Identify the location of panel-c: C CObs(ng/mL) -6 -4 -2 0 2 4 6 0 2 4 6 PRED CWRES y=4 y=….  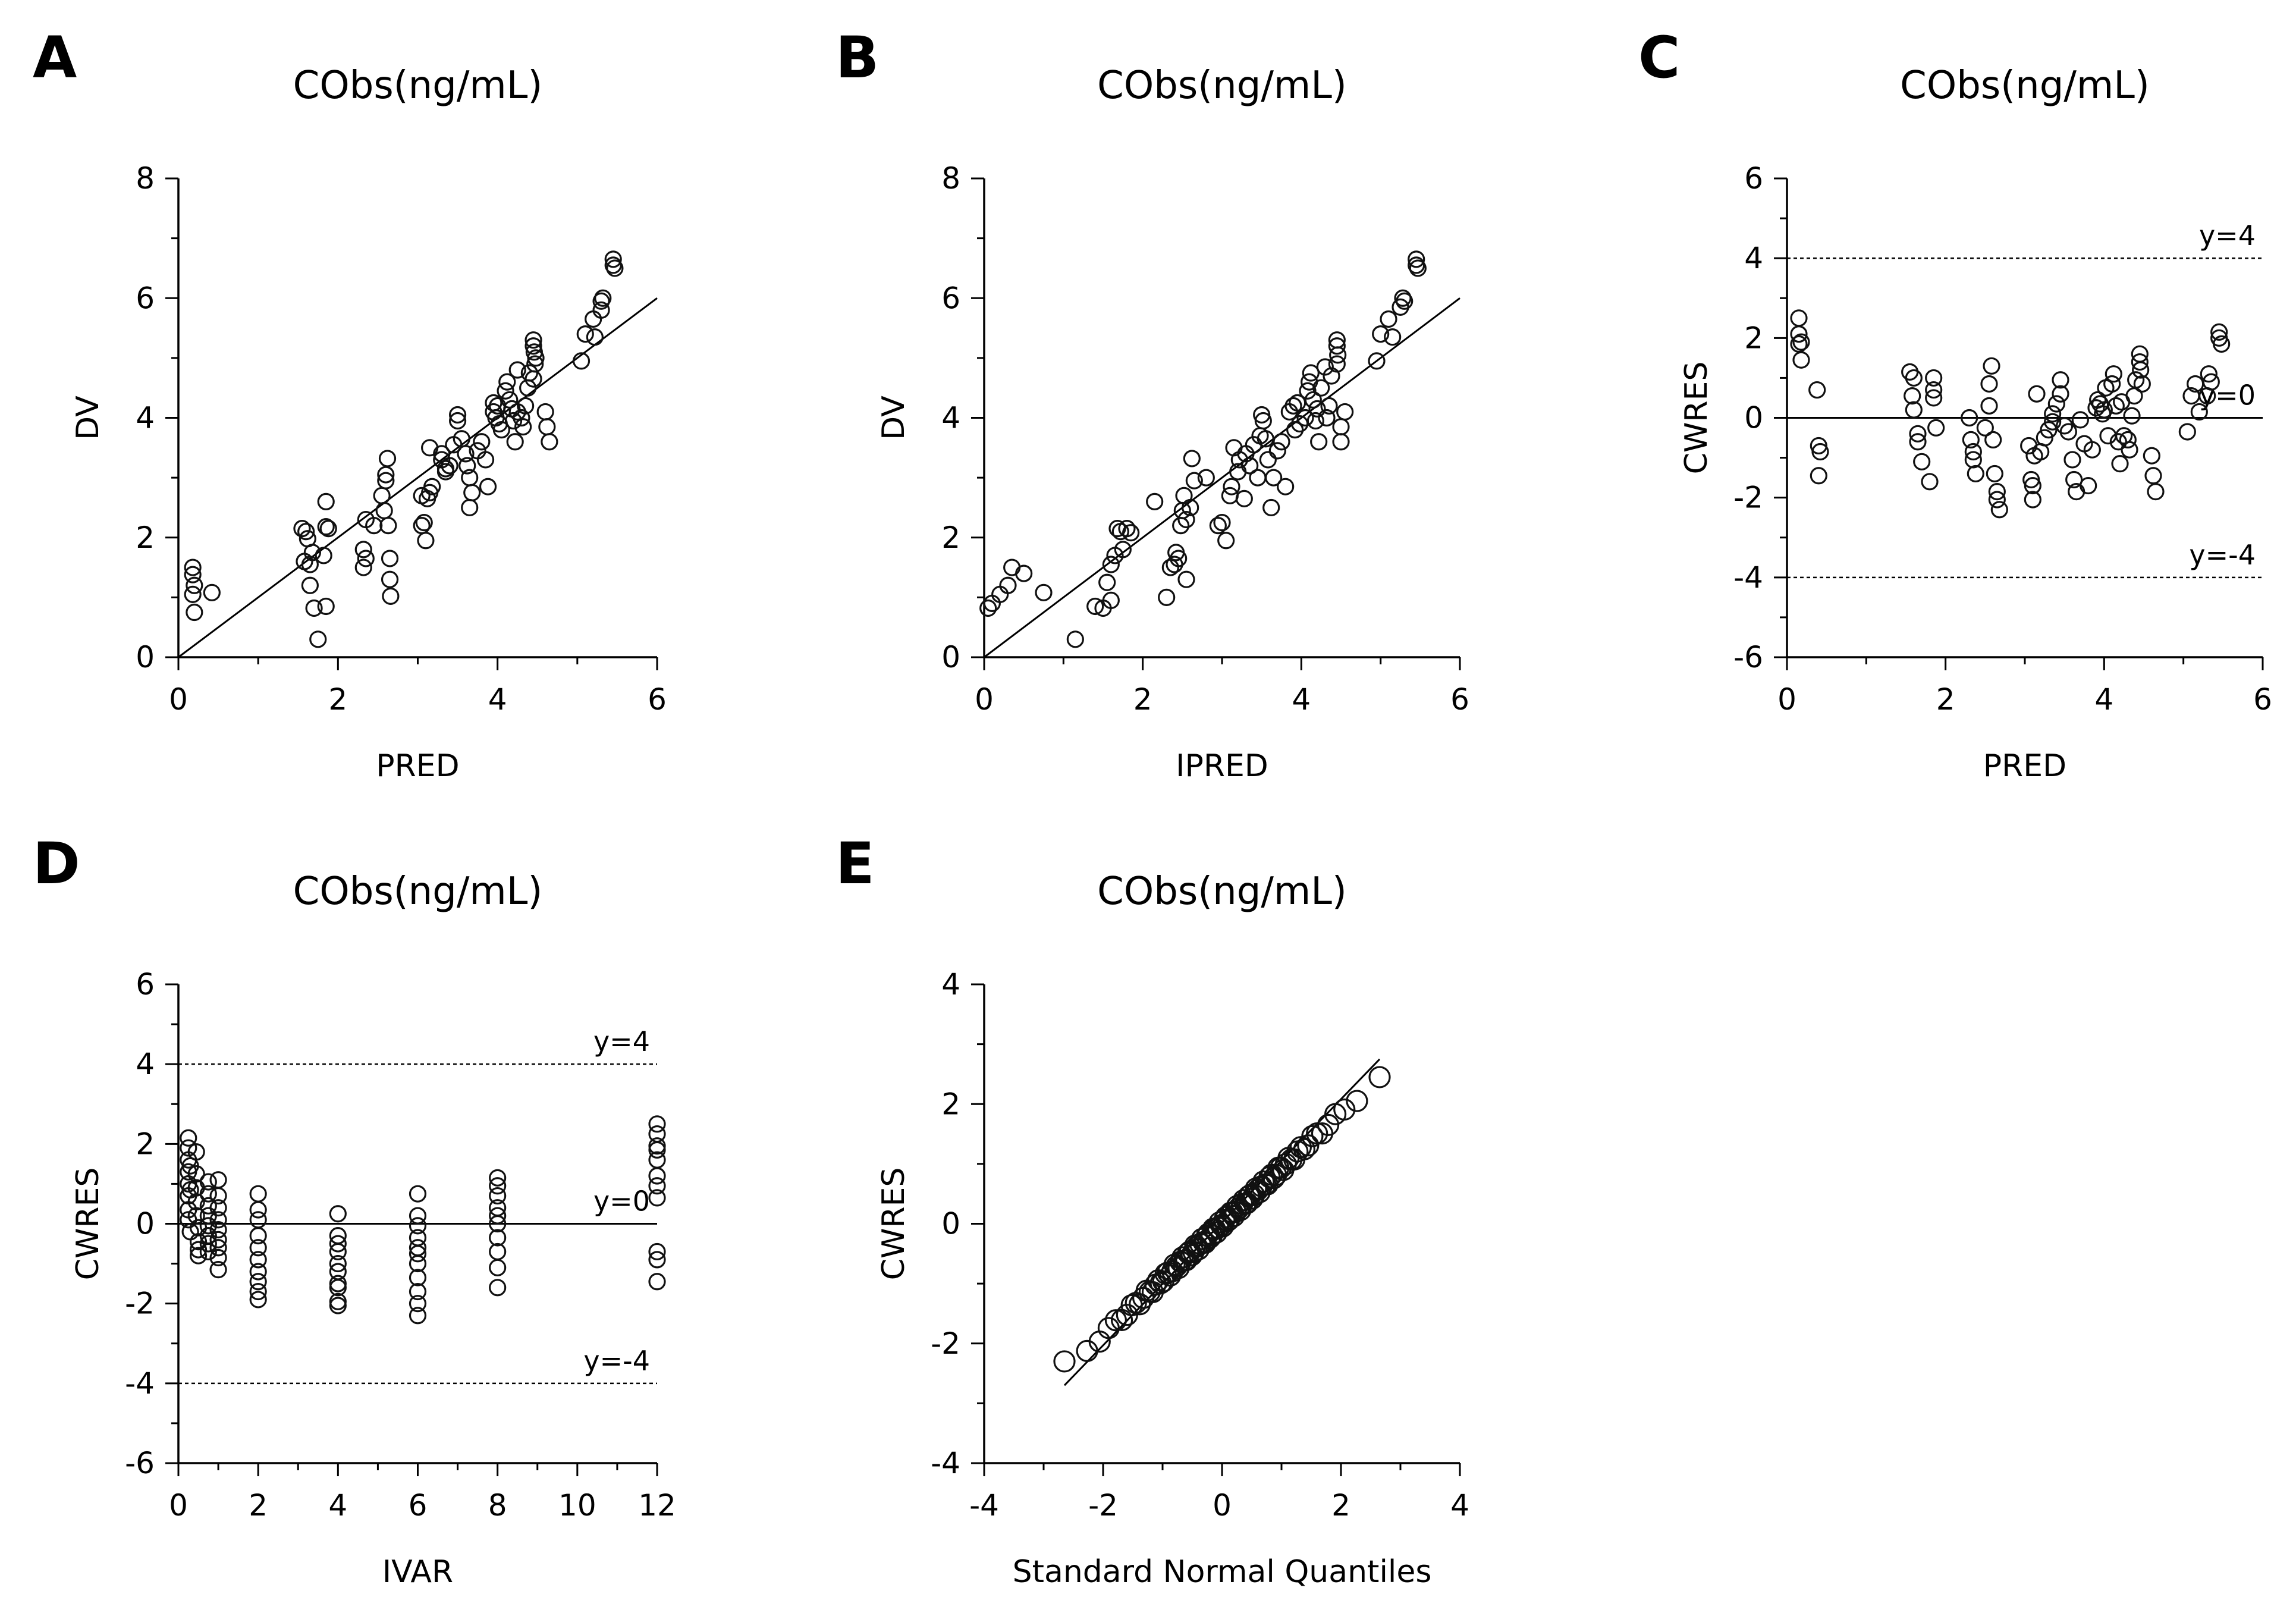
(1955, 404).